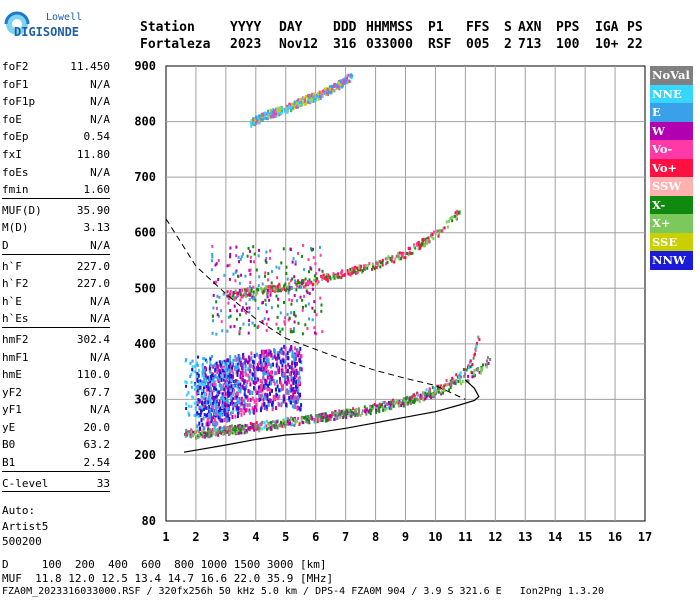 This screenshot has width=700, height=600. What do you see at coordinates (12, 301) in the screenshot?
I see `param-key: h`E` at bounding box center [12, 301].